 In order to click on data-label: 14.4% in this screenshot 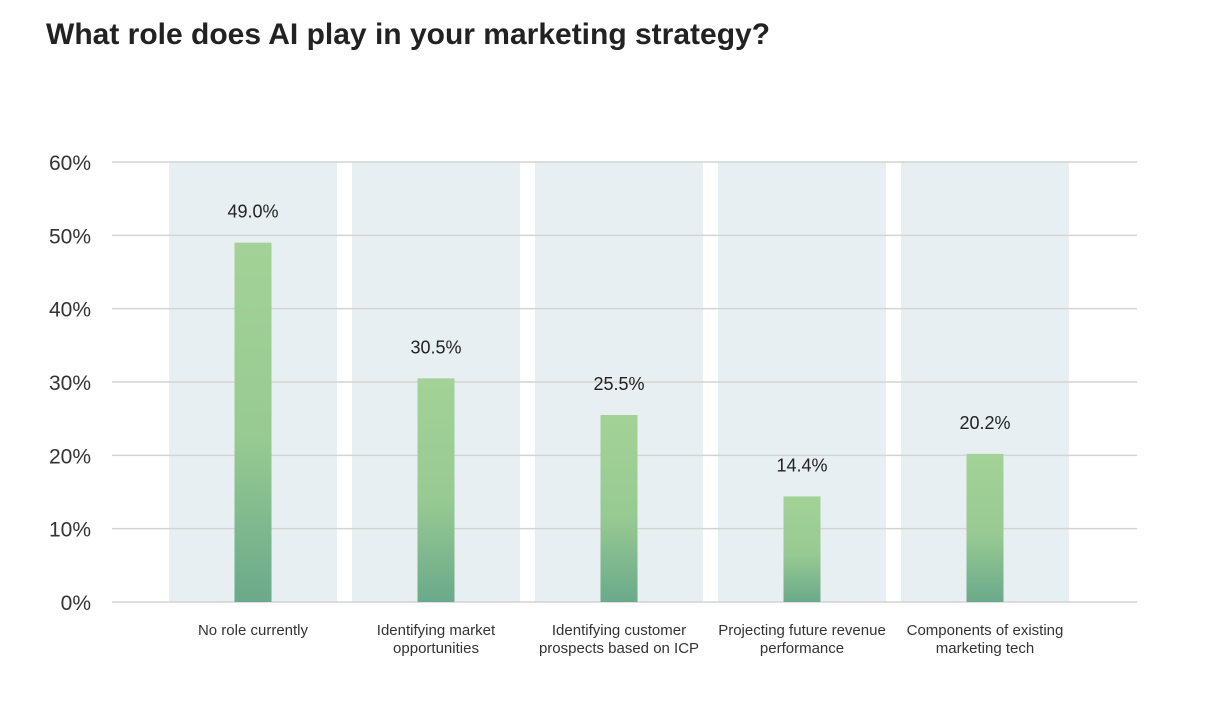, I will do `click(801, 465)`.